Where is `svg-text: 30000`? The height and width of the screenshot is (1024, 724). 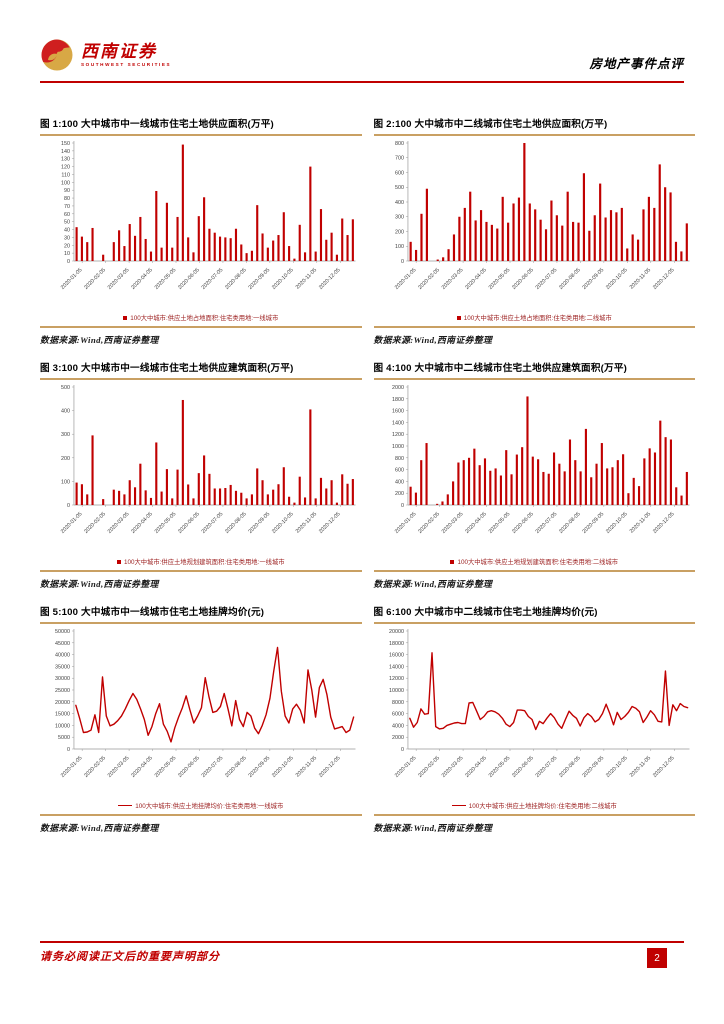
svg-text: 30000 is located at coordinates (62, 679).